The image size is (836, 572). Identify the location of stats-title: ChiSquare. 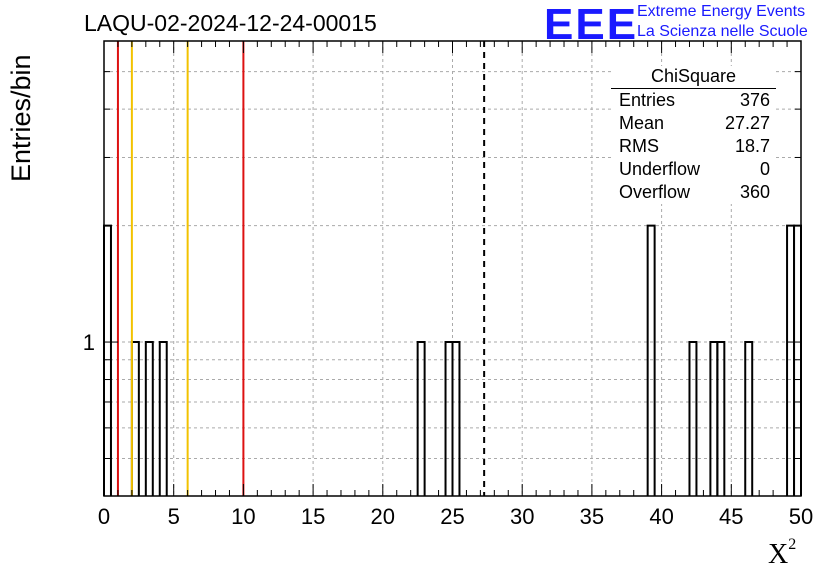
(693, 77).